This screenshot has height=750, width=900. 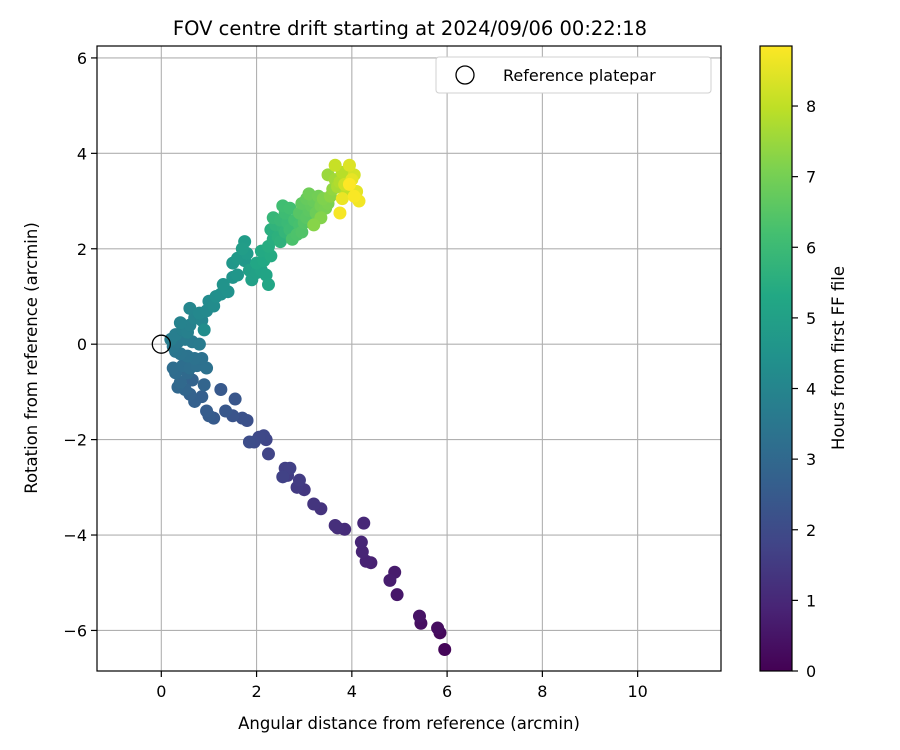 What do you see at coordinates (542, 691) in the screenshot?
I see `x-tick-label: 8` at bounding box center [542, 691].